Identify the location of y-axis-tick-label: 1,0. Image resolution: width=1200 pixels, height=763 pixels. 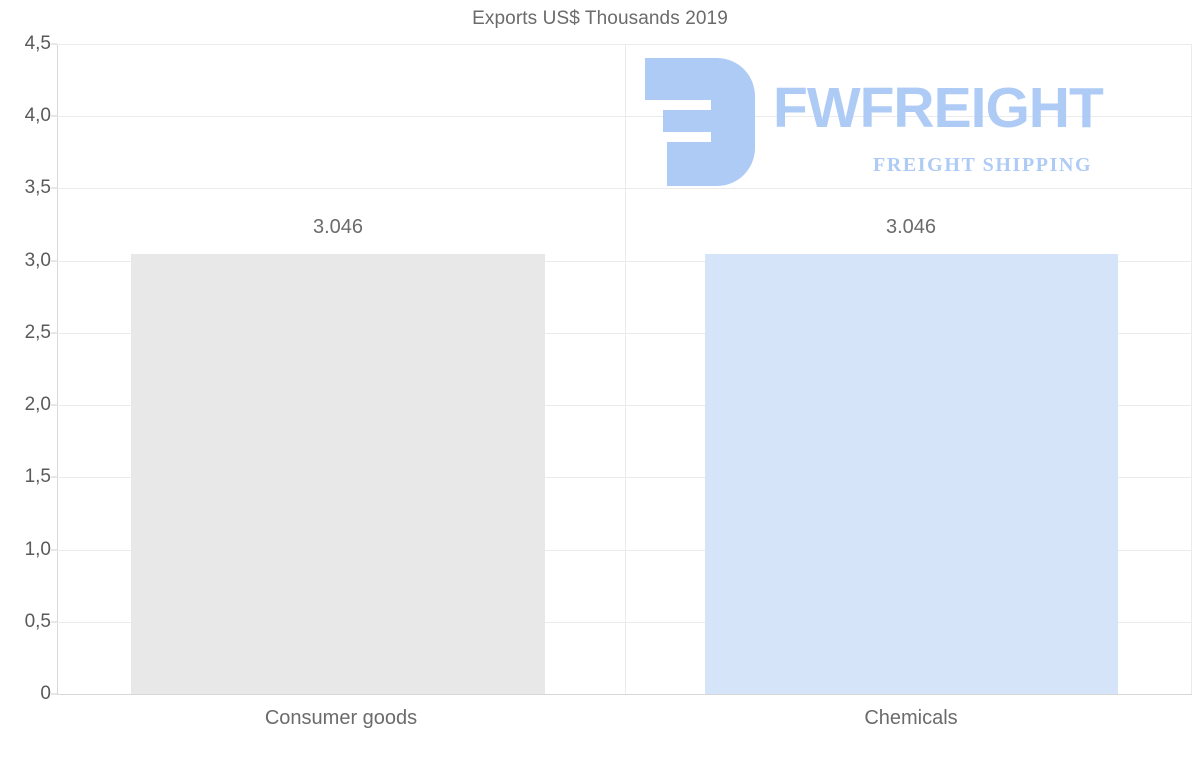
(37, 549).